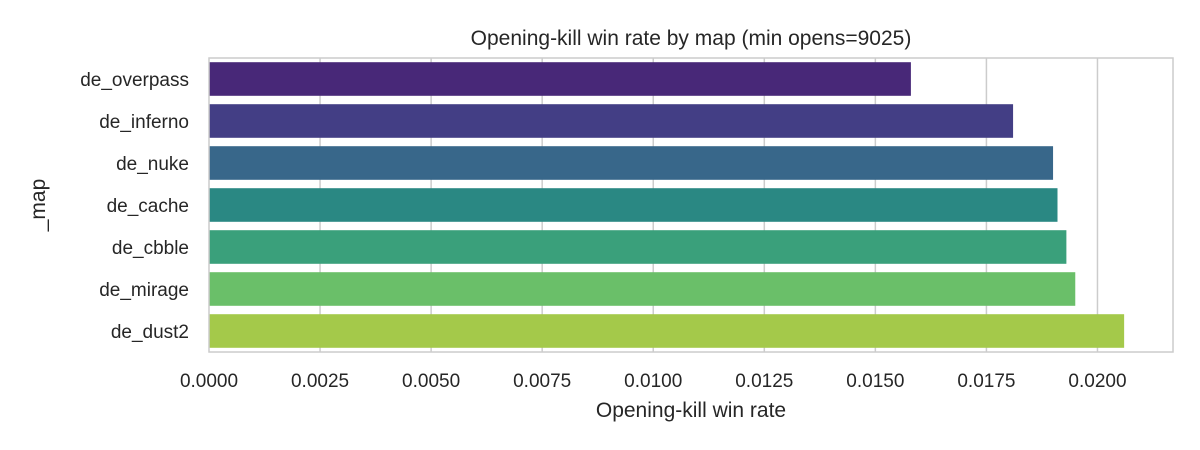 The height and width of the screenshot is (450, 1200). I want to click on y-axis-title: _map, so click(38, 206).